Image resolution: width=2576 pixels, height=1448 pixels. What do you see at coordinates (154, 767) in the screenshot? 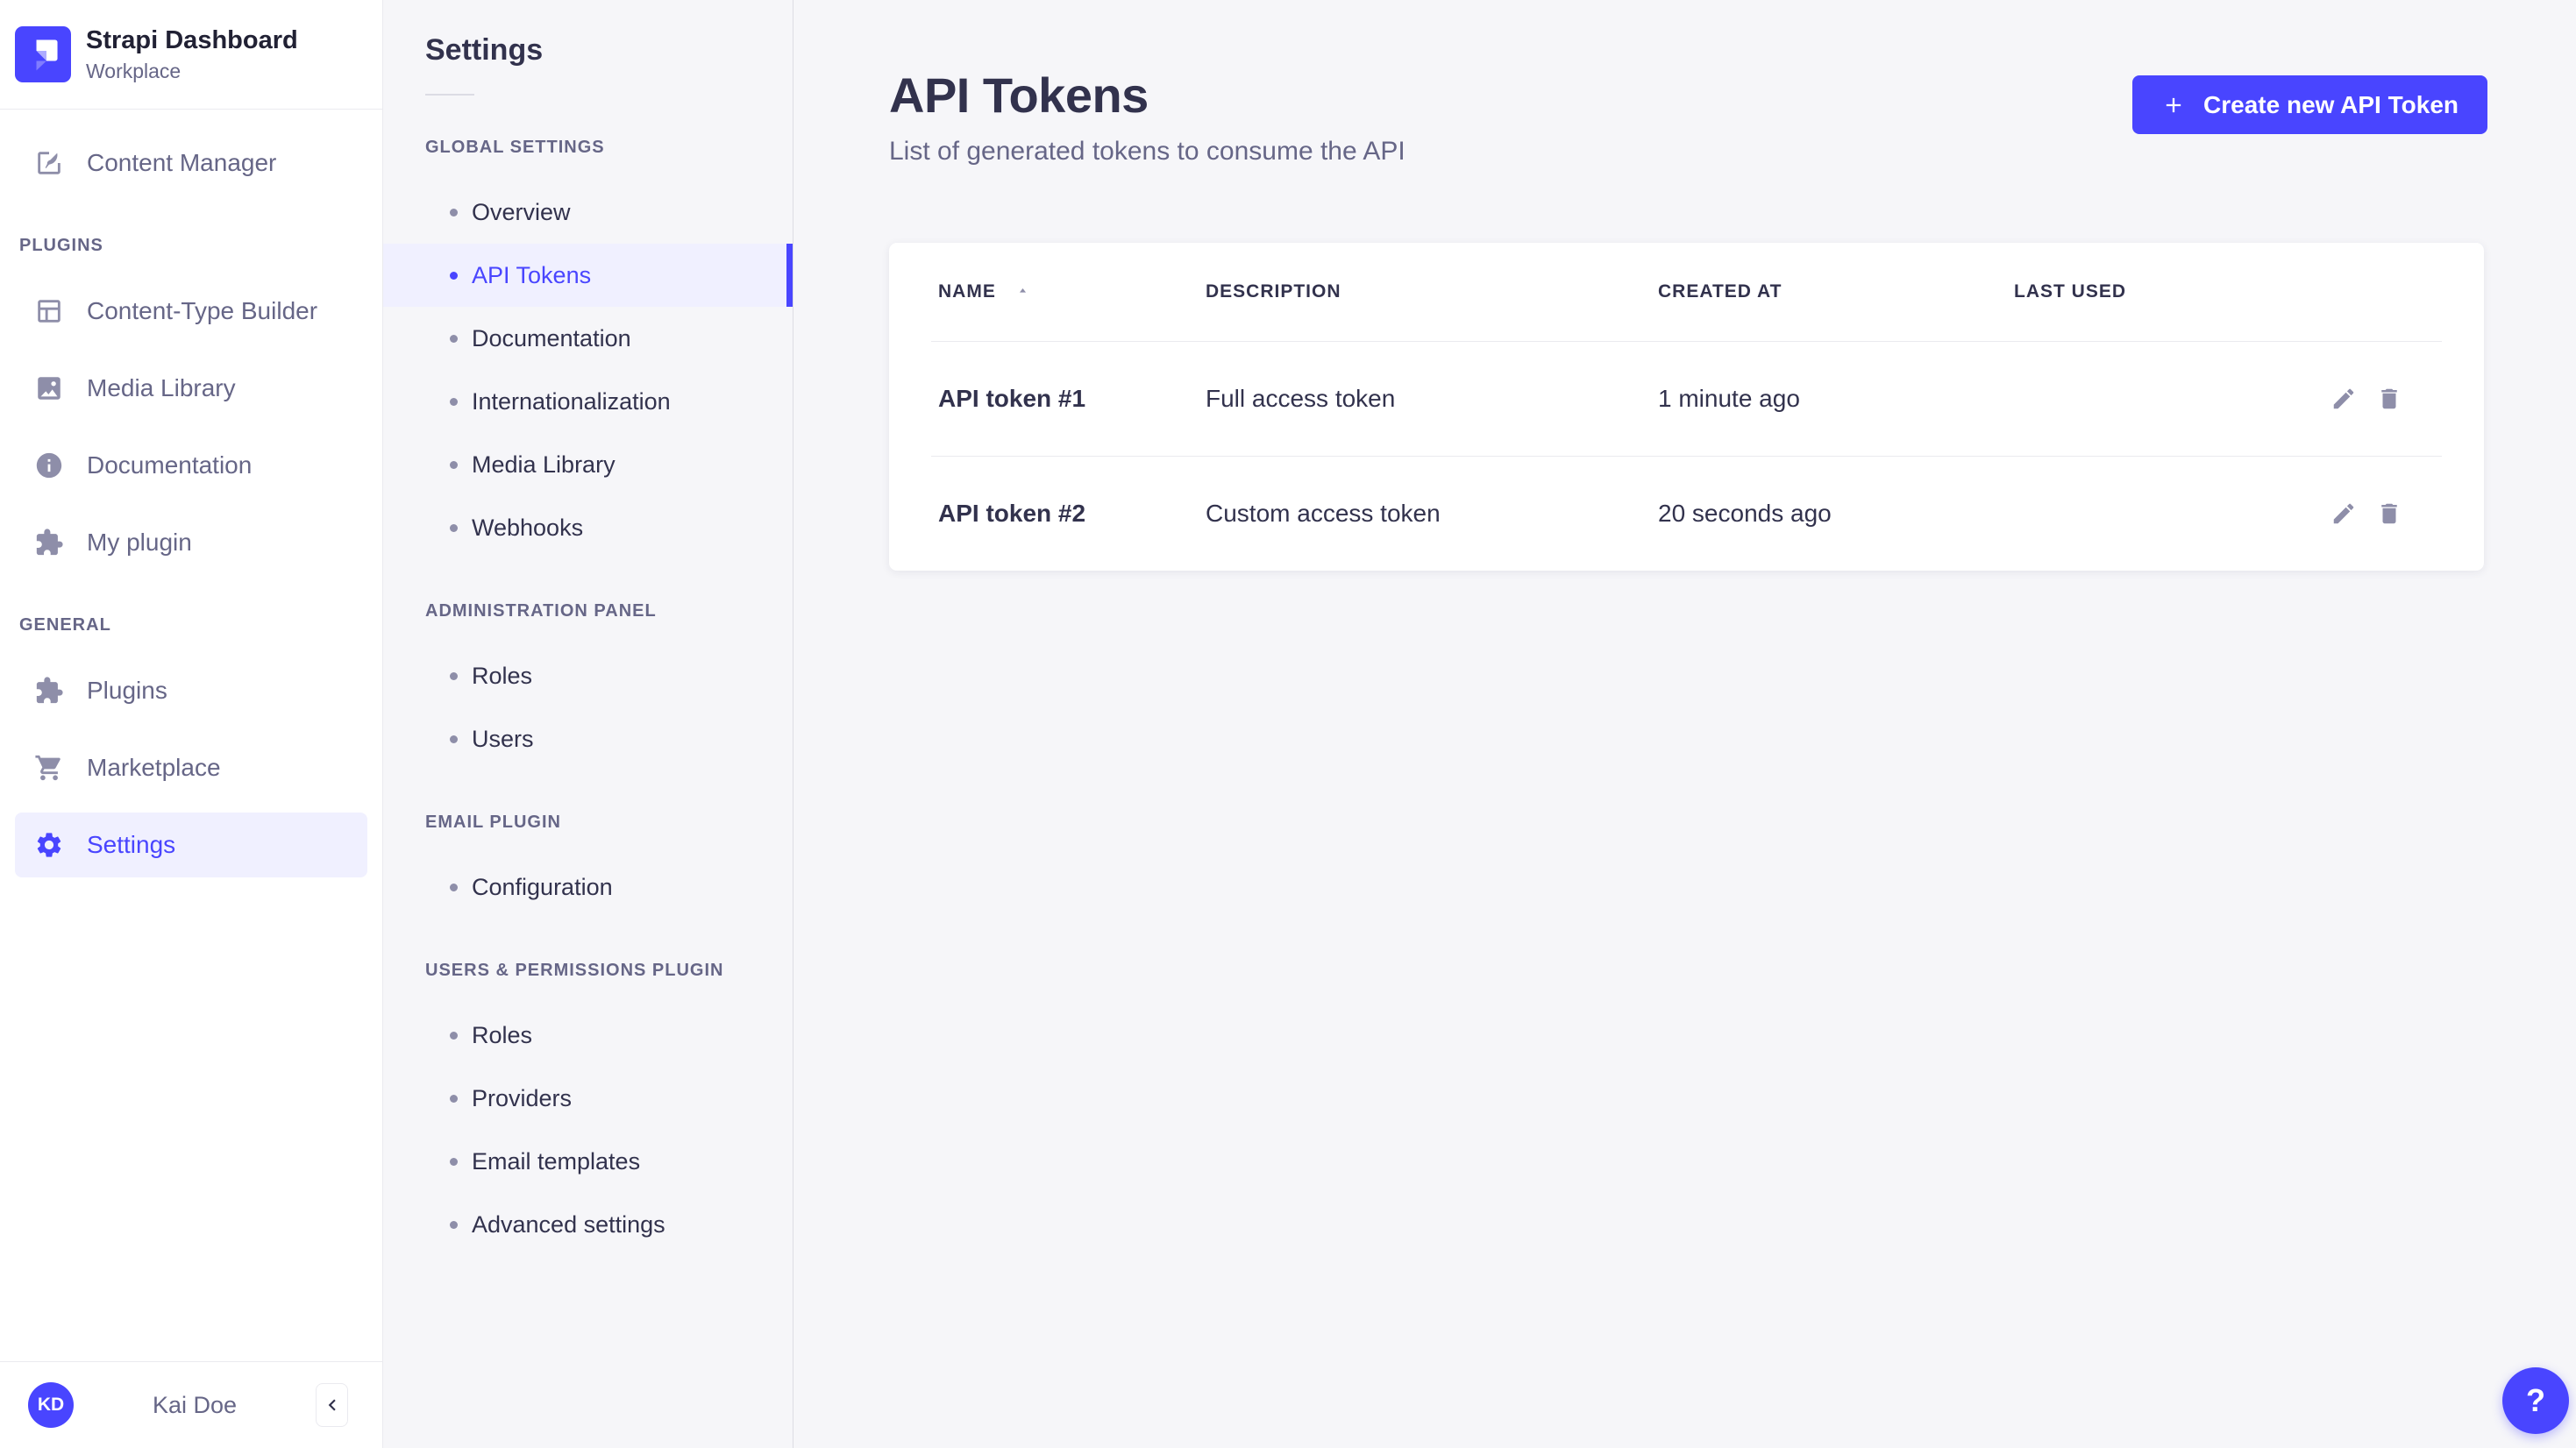
I see `nav-item-label: Marketplace` at bounding box center [154, 767].